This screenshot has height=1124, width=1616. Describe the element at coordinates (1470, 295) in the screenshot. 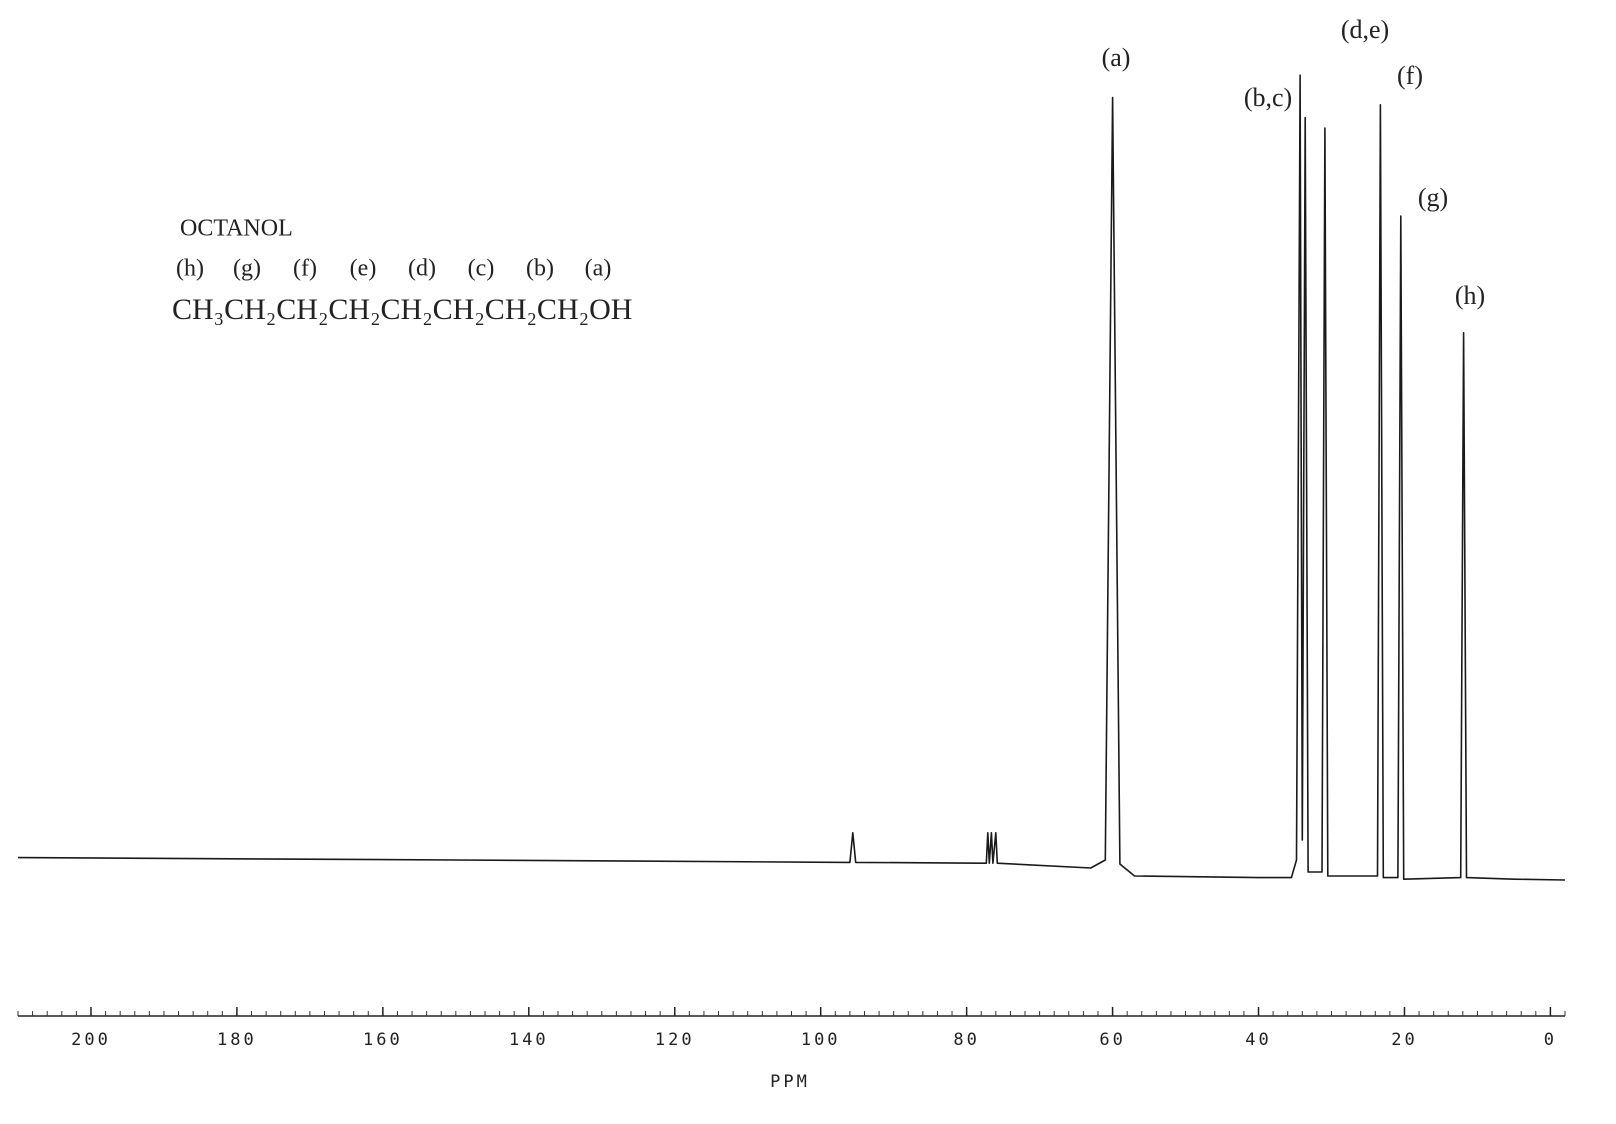

I see `peak-label: (h)` at that location.